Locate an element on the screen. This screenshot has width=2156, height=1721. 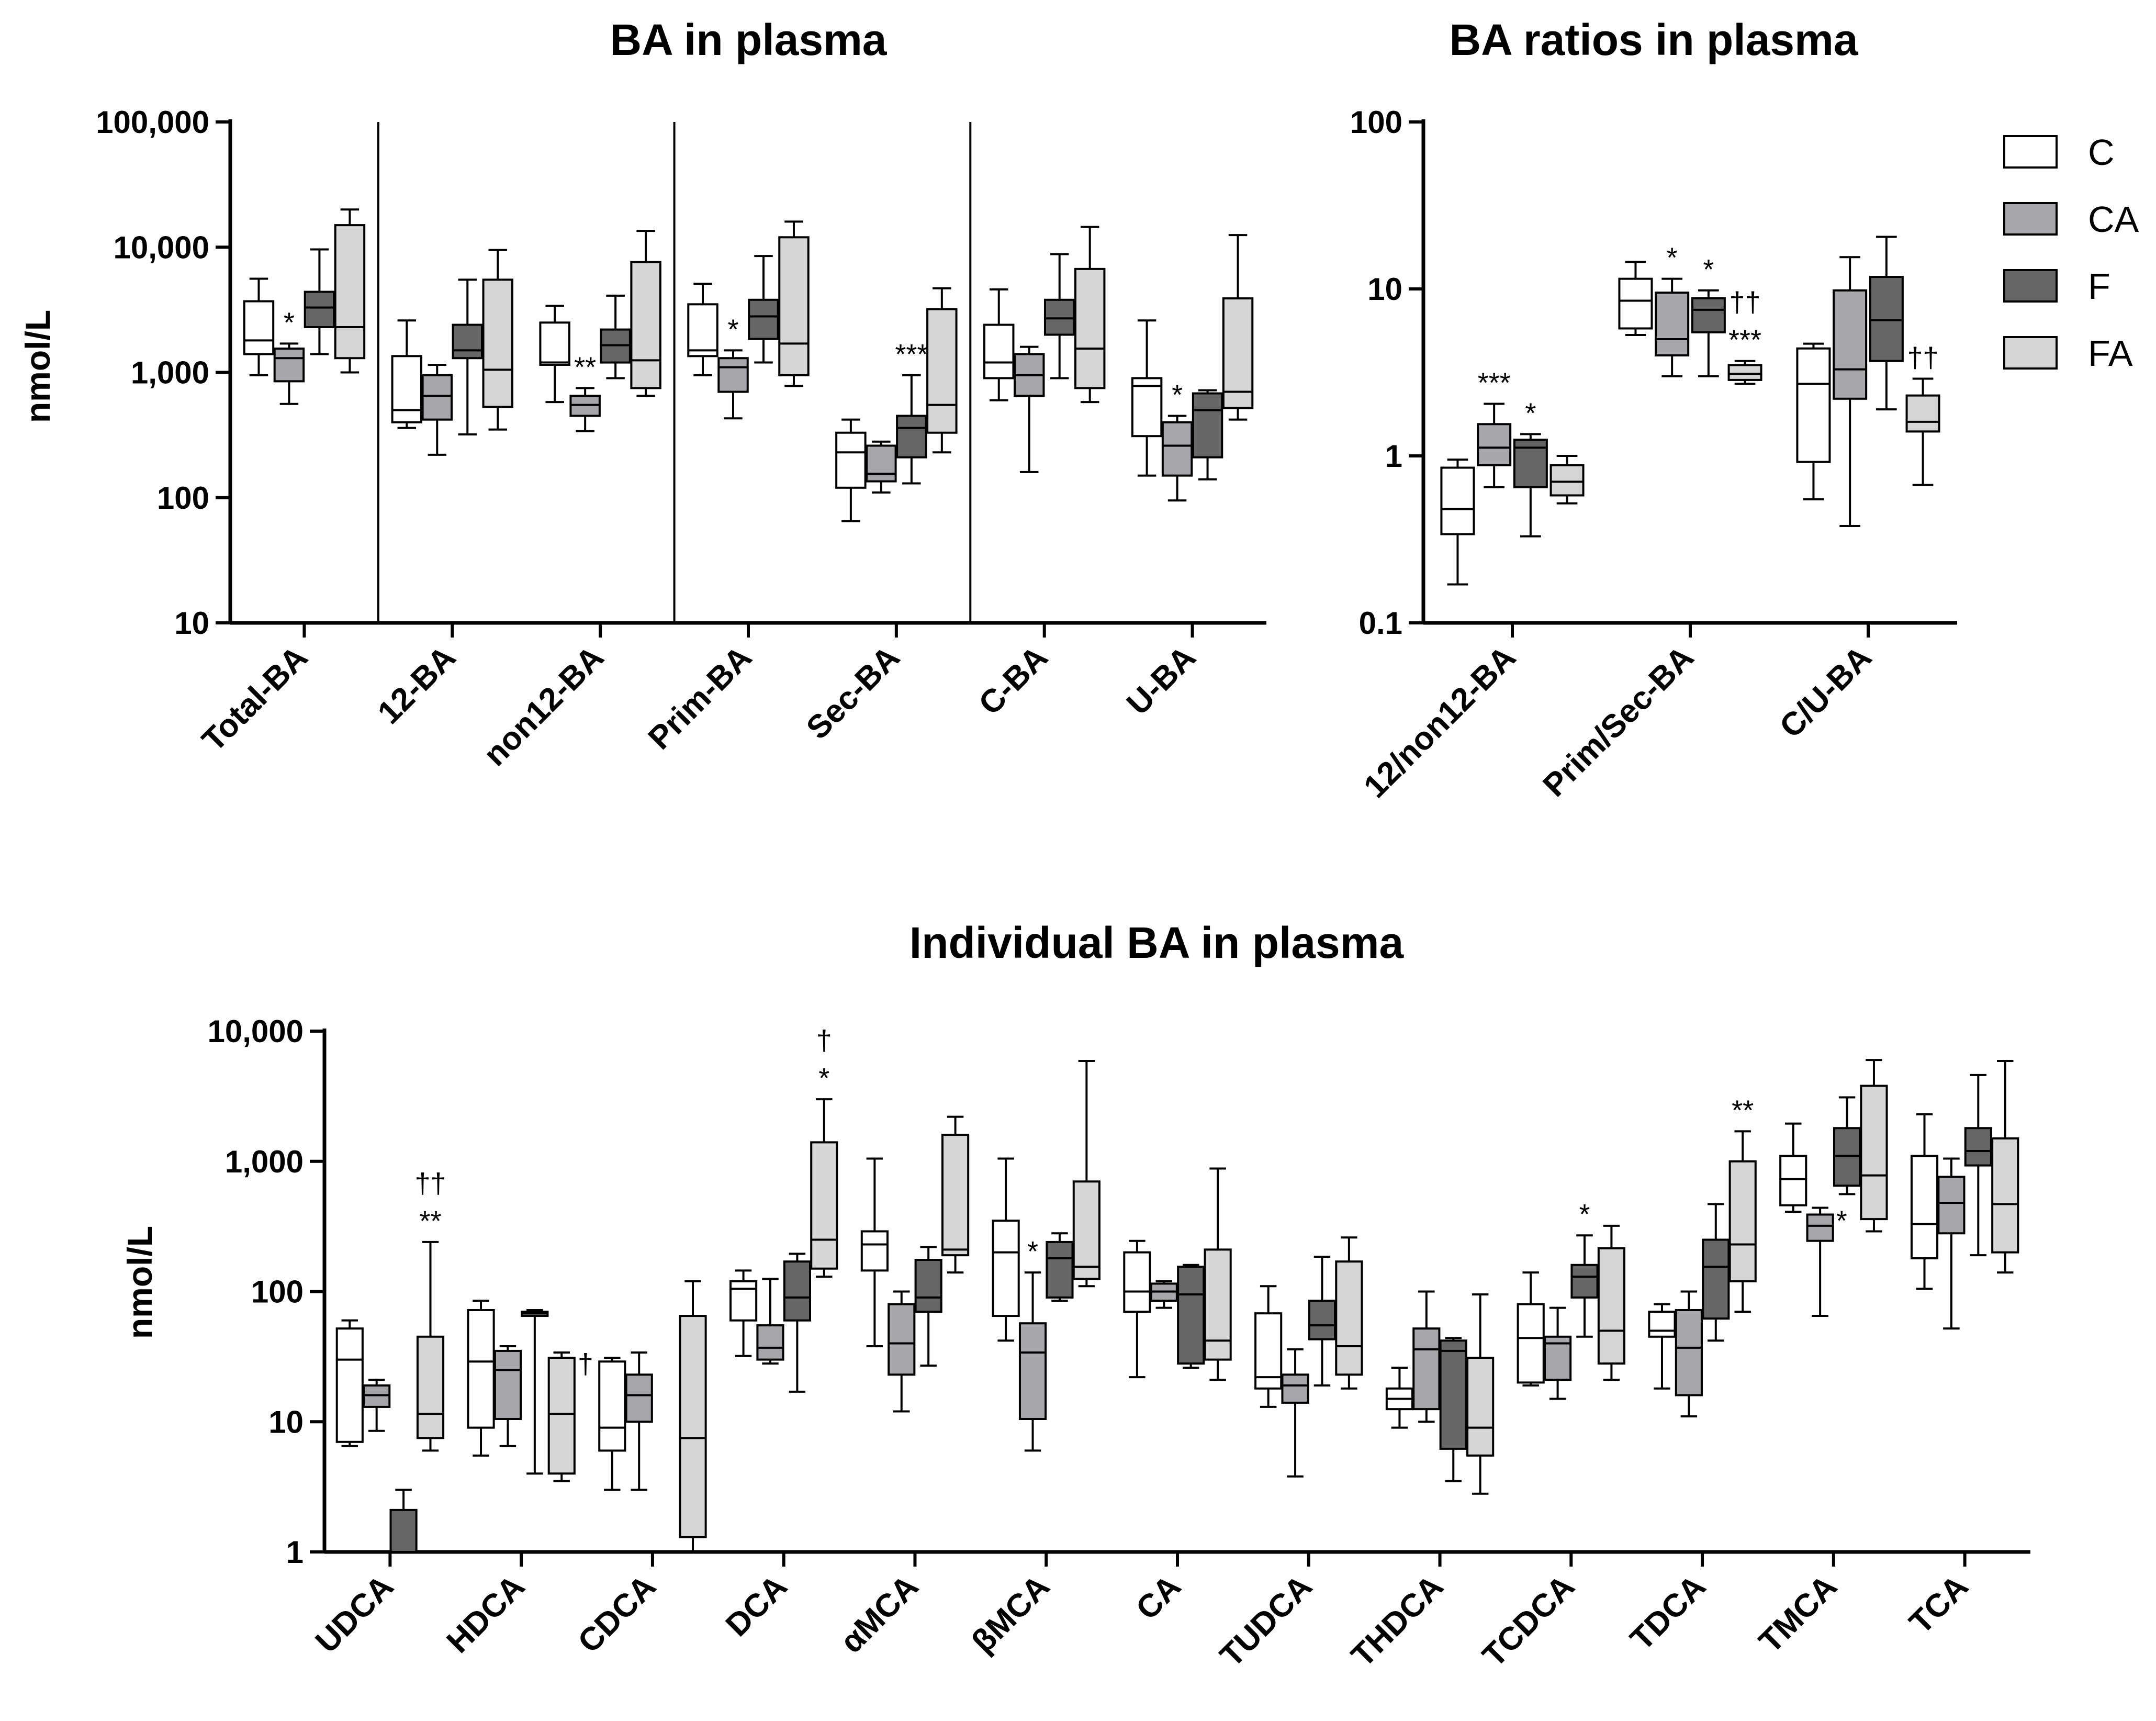
box-tcdca-f: * is located at coordinates (1584, 1269).